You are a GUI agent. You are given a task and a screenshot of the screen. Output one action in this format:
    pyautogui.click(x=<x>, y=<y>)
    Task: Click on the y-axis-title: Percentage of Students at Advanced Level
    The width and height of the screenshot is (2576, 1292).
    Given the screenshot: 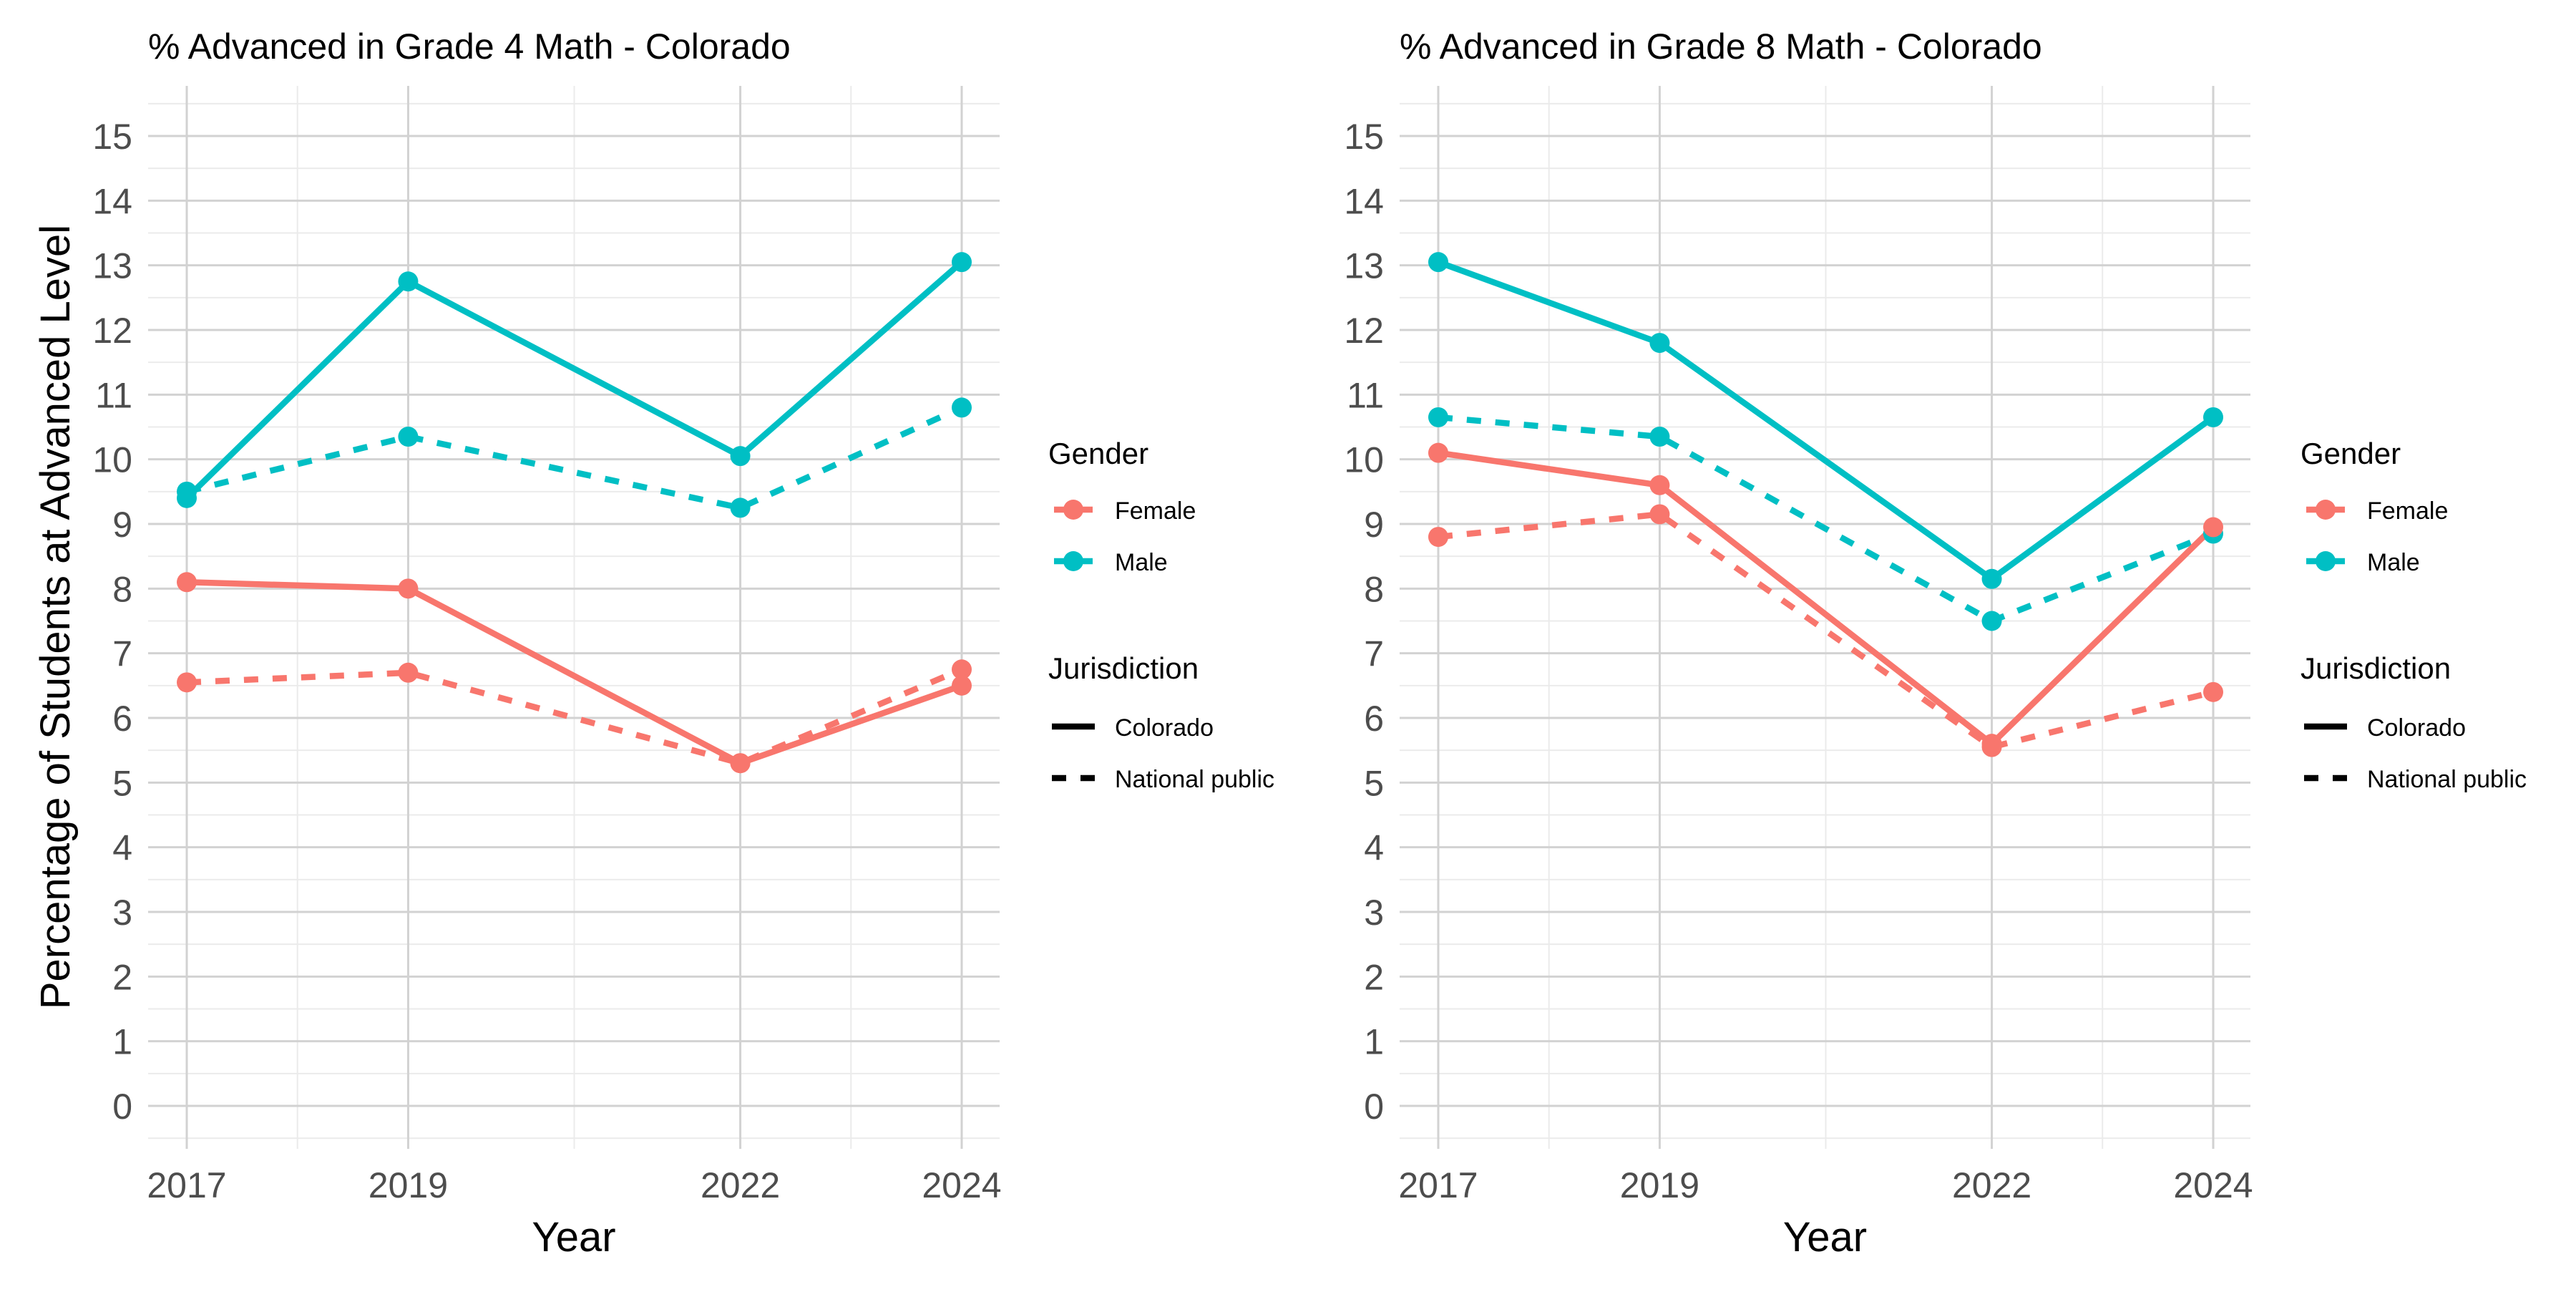 What is the action you would take?
    pyautogui.click(x=55, y=617)
    